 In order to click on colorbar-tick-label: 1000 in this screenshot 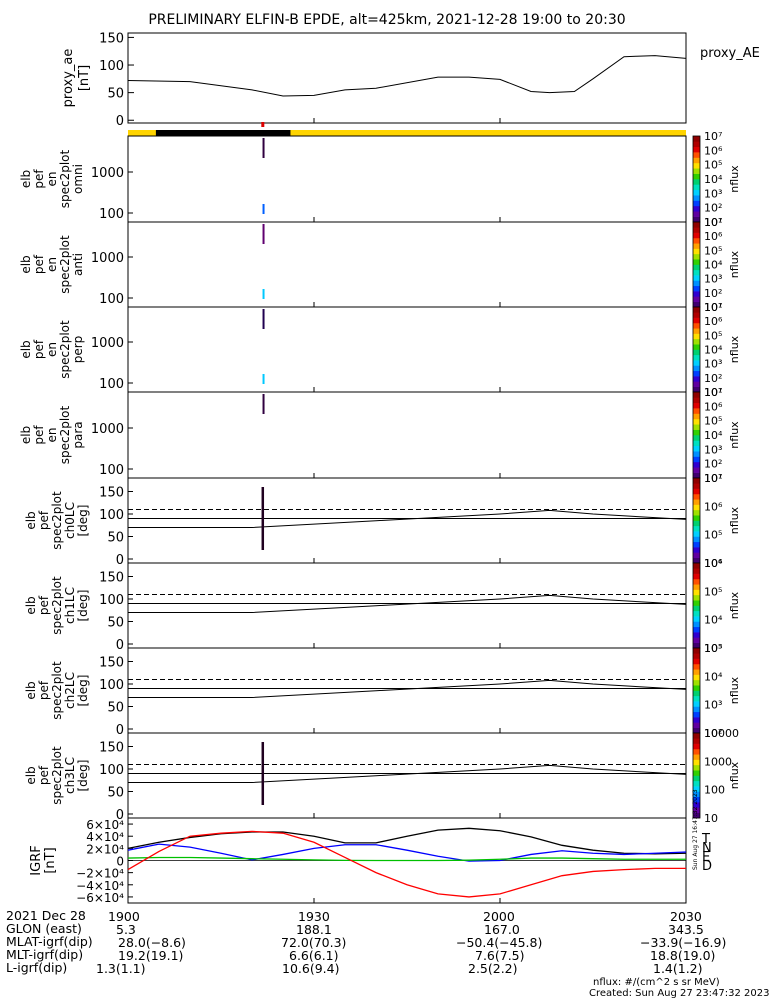, I will do `click(718, 761)`.